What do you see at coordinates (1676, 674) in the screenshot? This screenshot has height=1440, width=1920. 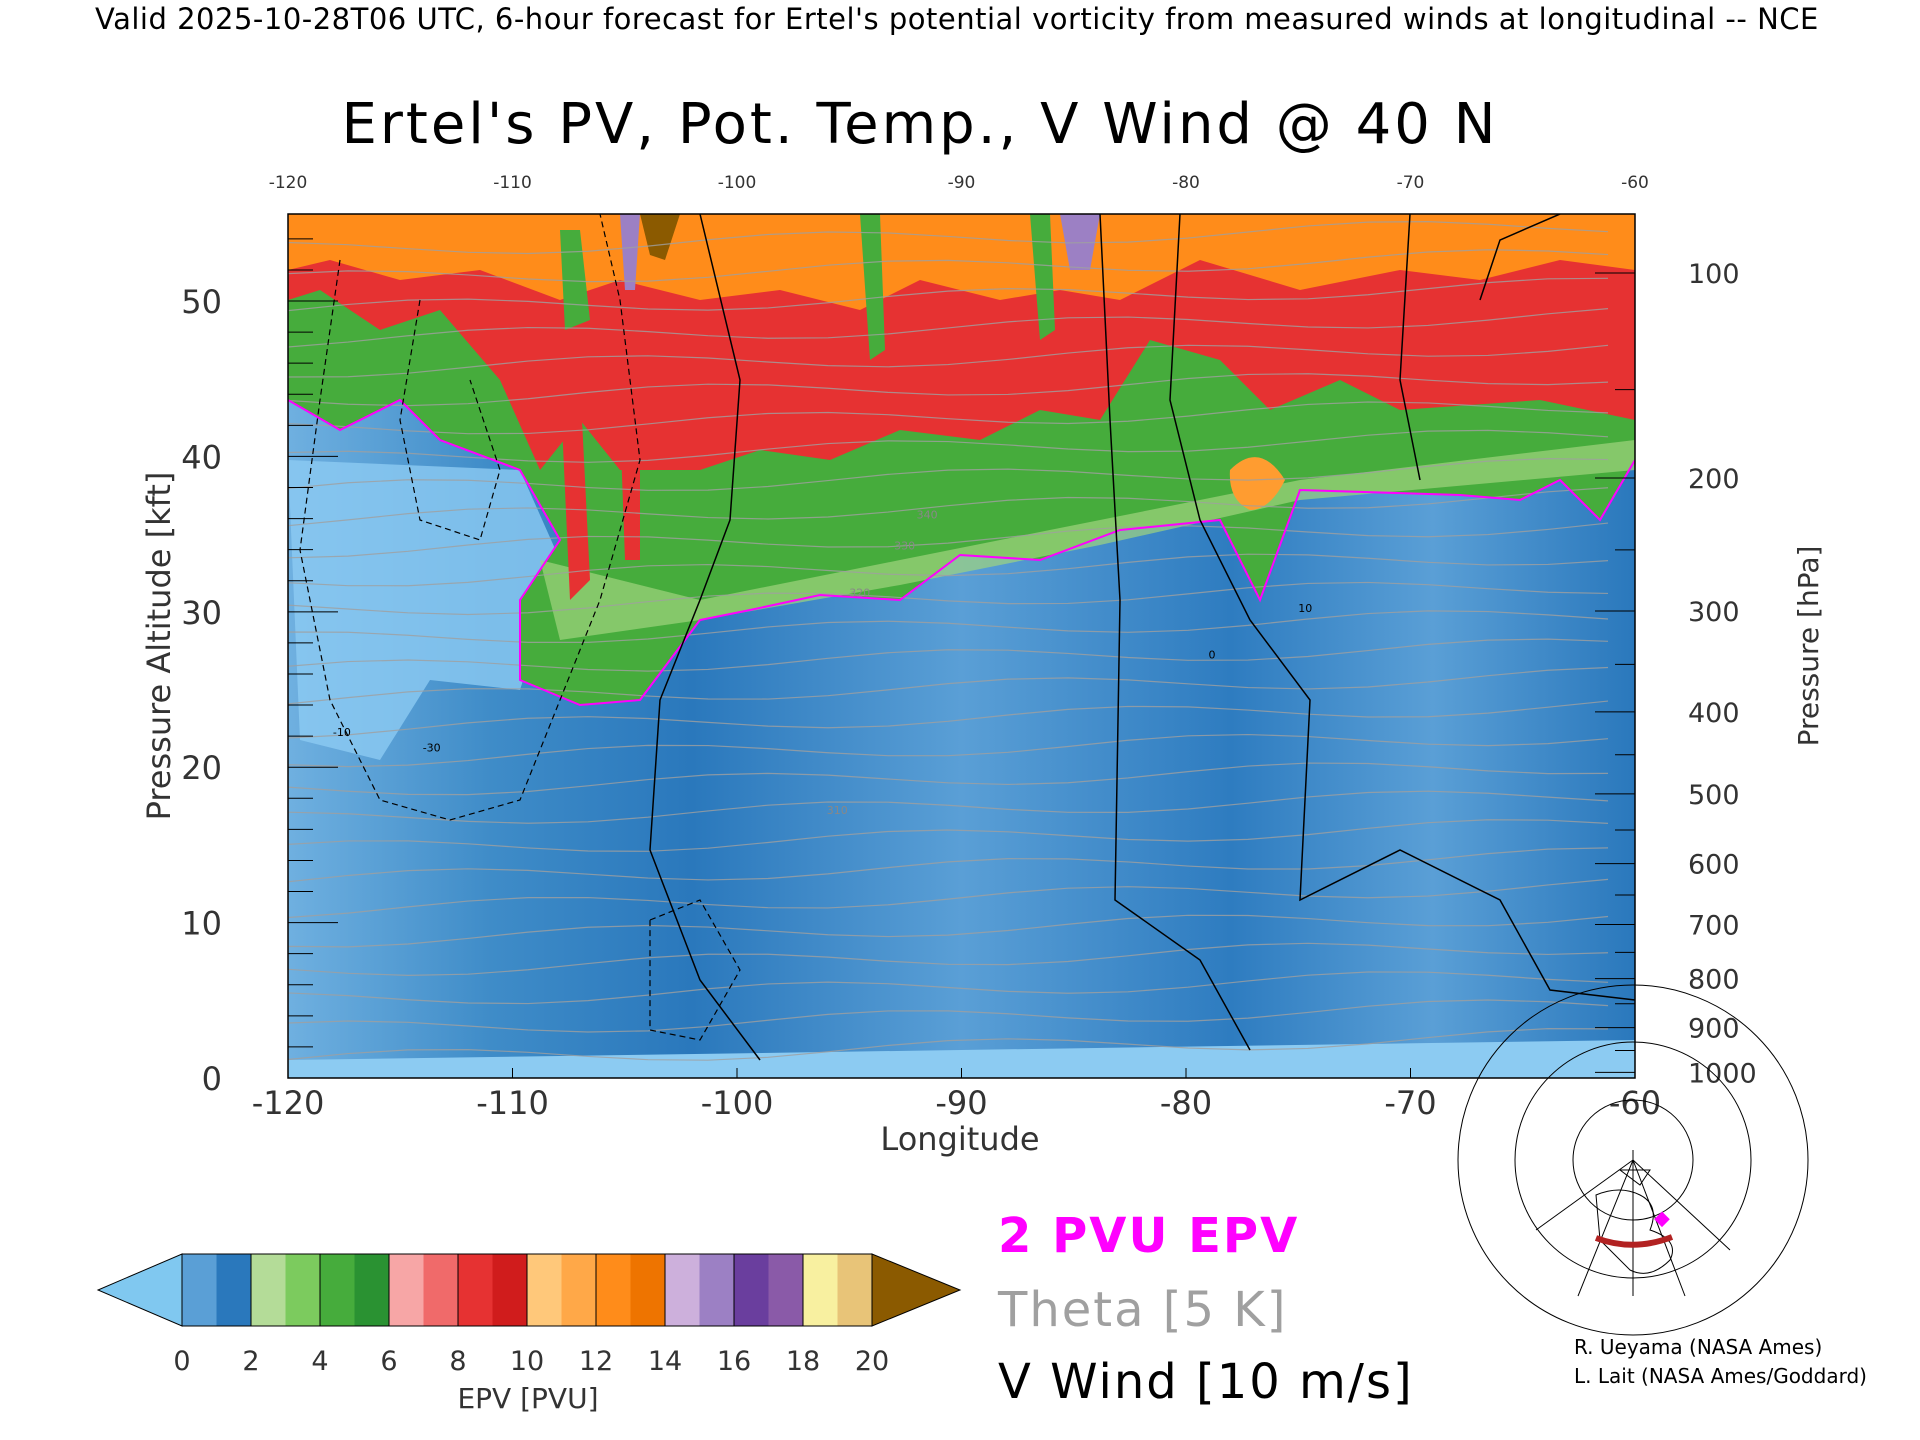 I see `y-axis-right: 100 200 300 400 500 600 700 800 900 1000` at bounding box center [1676, 674].